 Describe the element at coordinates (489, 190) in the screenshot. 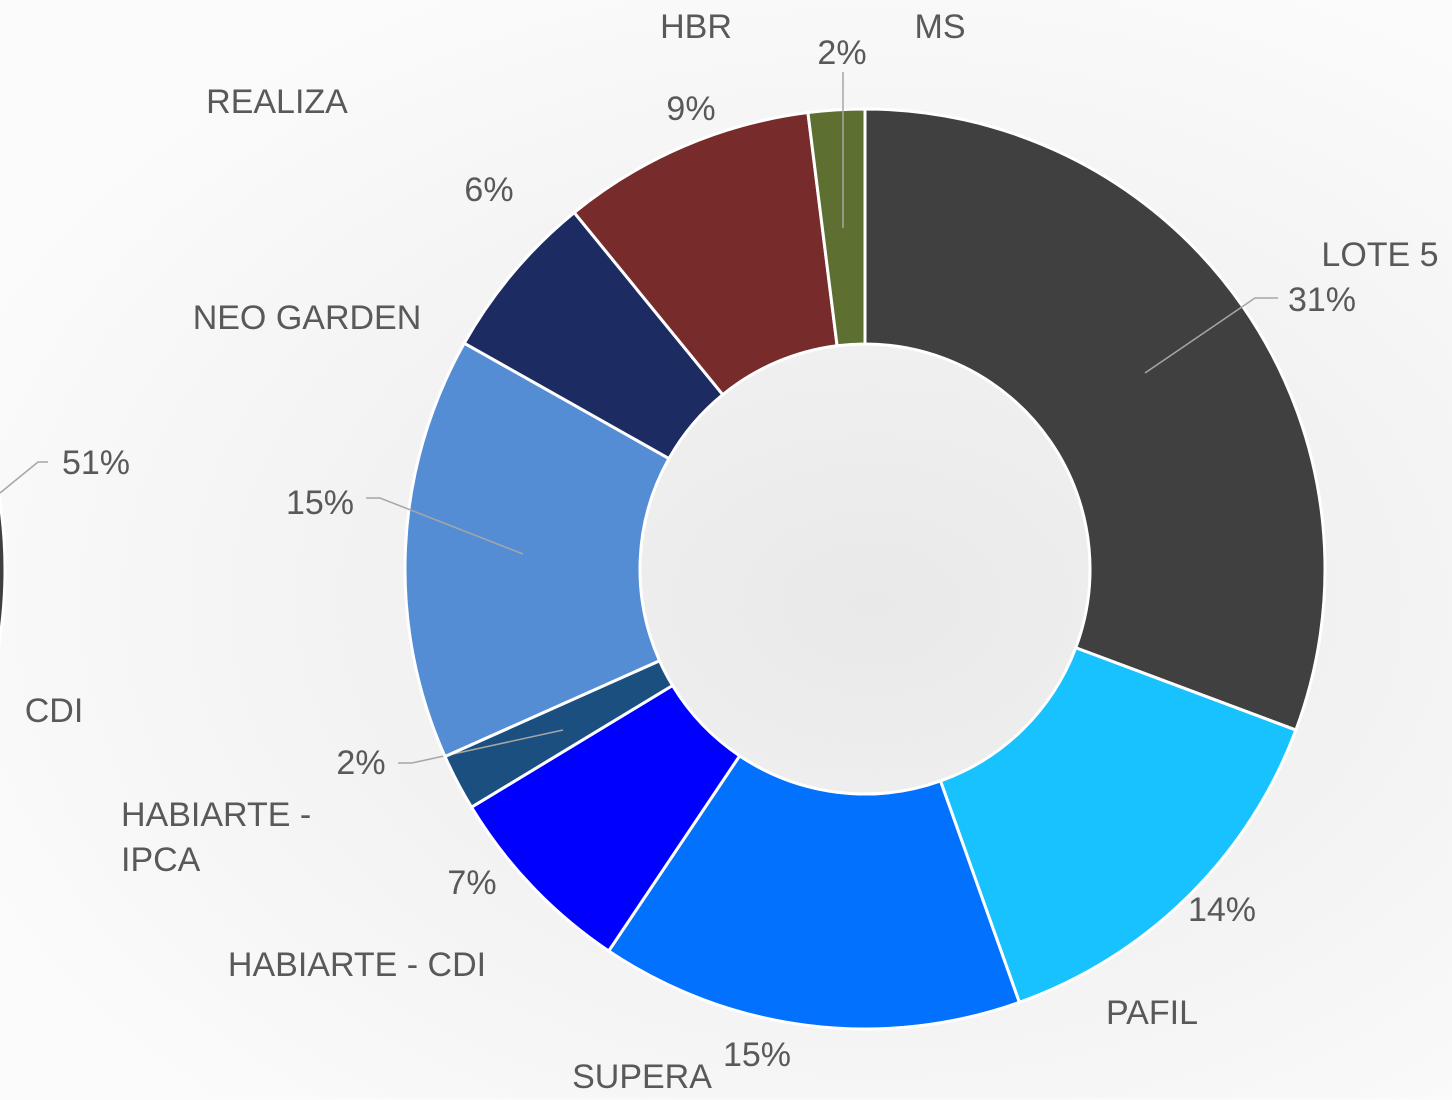

I see `value-label: 6%` at that location.